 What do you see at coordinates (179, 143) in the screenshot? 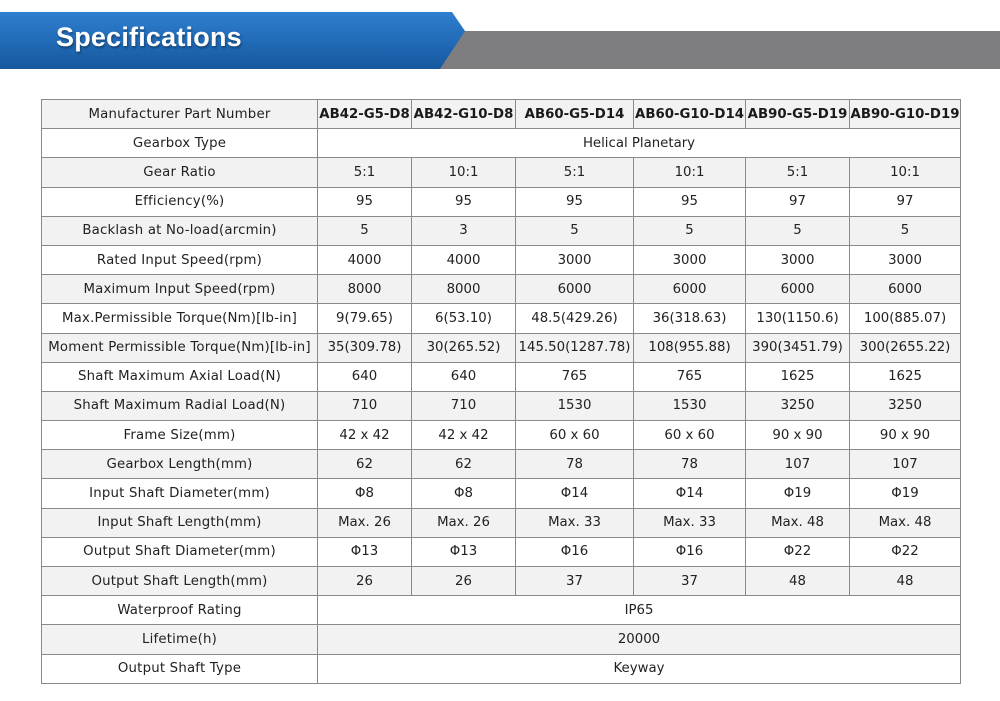
I see `row-label: Gearbox Type` at bounding box center [179, 143].